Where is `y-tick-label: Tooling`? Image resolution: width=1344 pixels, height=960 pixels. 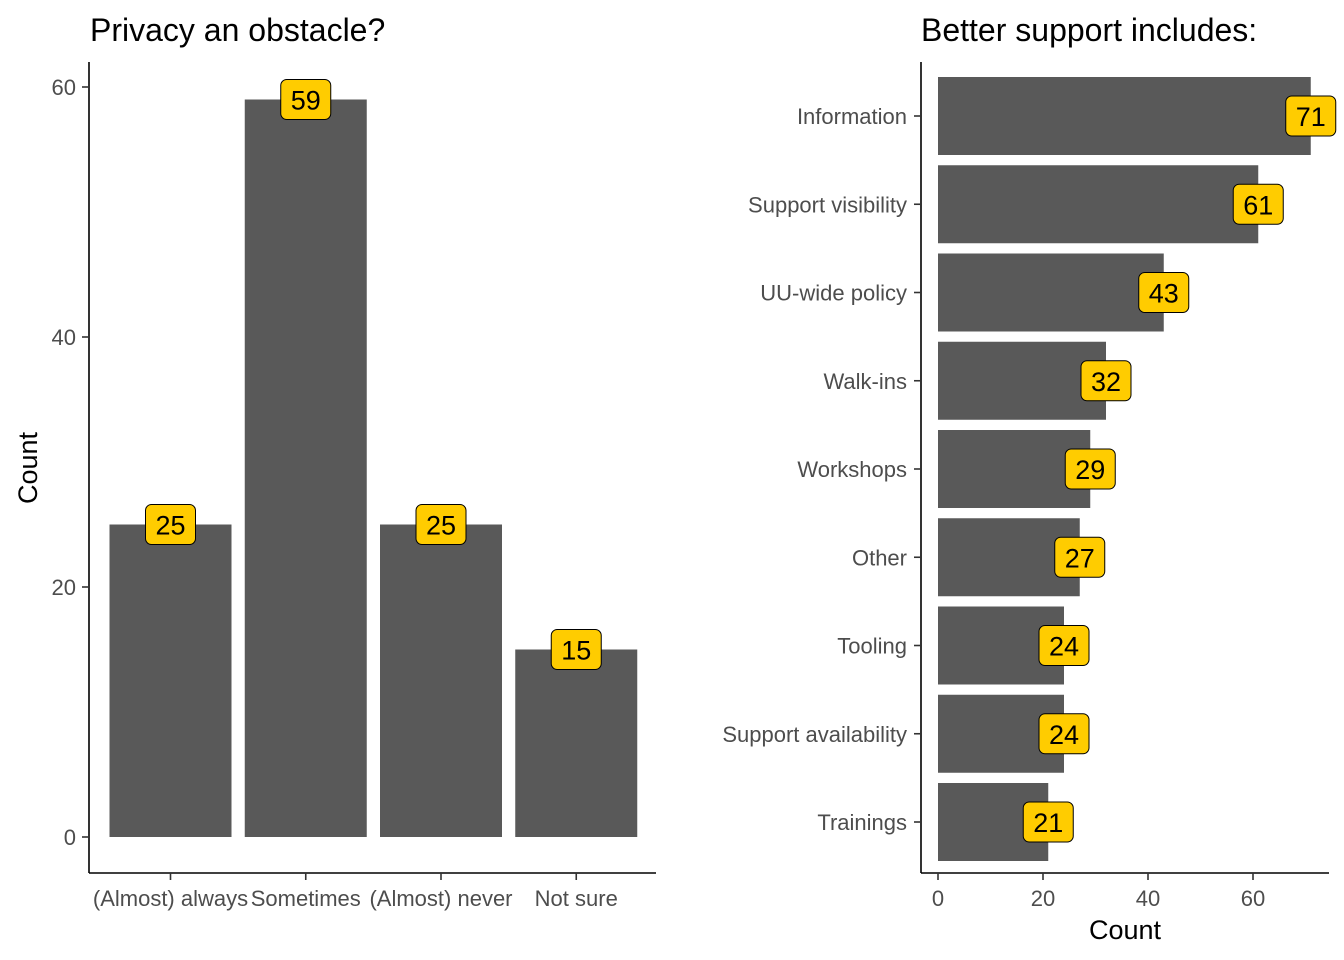
y-tick-label: Tooling is located at coordinates (872, 646).